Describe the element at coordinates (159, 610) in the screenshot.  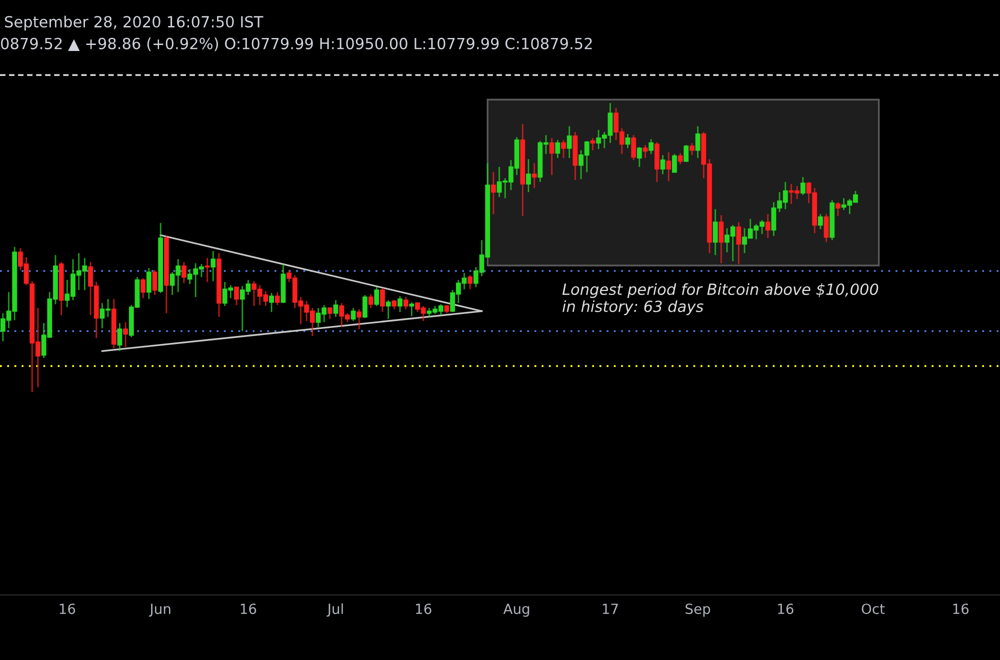
I see `x-tick-label: Jun` at that location.